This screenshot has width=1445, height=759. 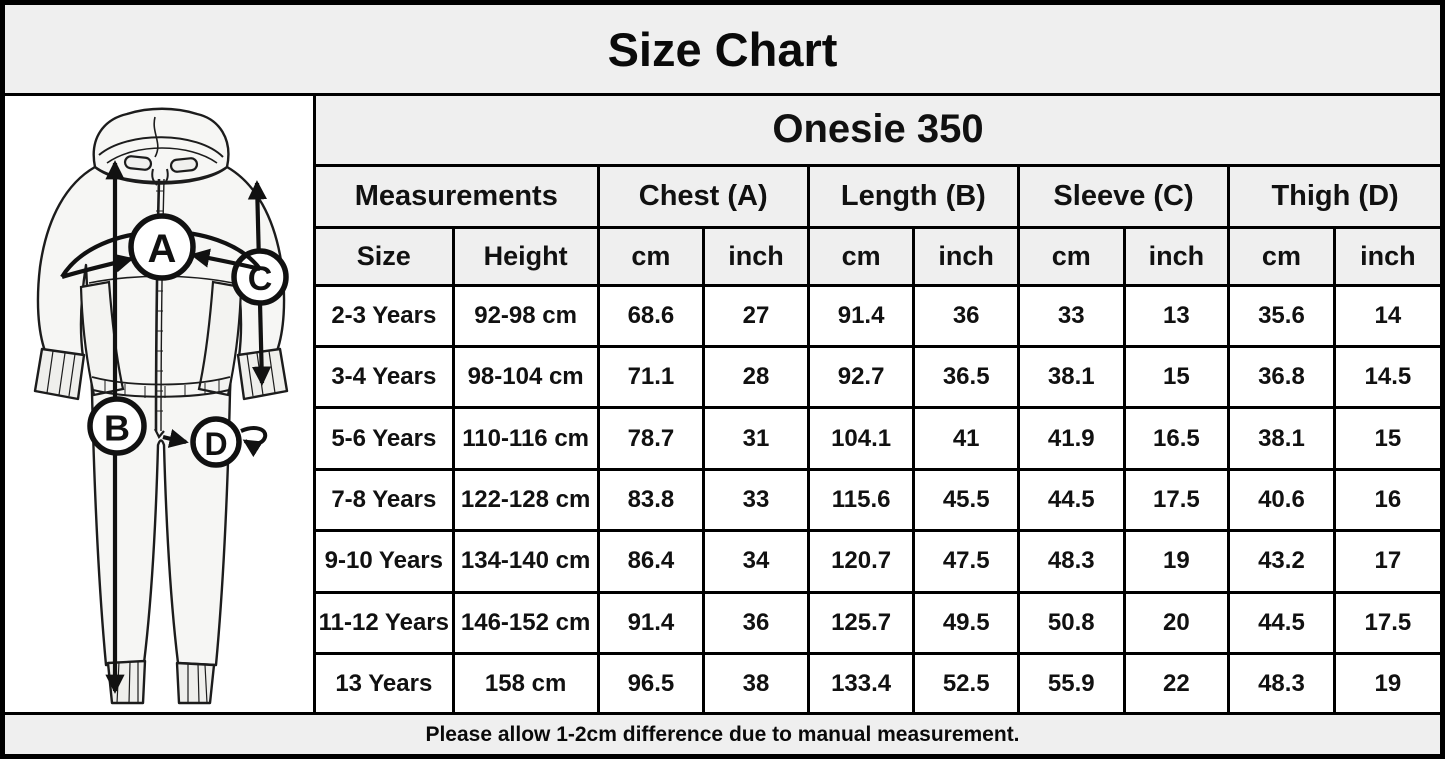 I want to click on cell-size: 11-12 Years, so click(x=385, y=623).